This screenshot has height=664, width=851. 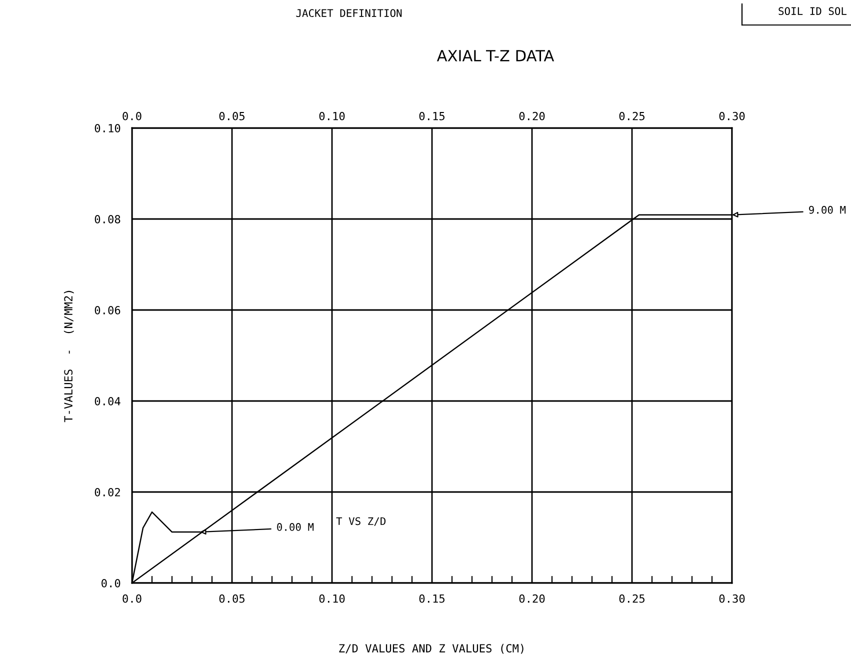 What do you see at coordinates (532, 116) in the screenshot?
I see `x-tick-label: 0.20` at bounding box center [532, 116].